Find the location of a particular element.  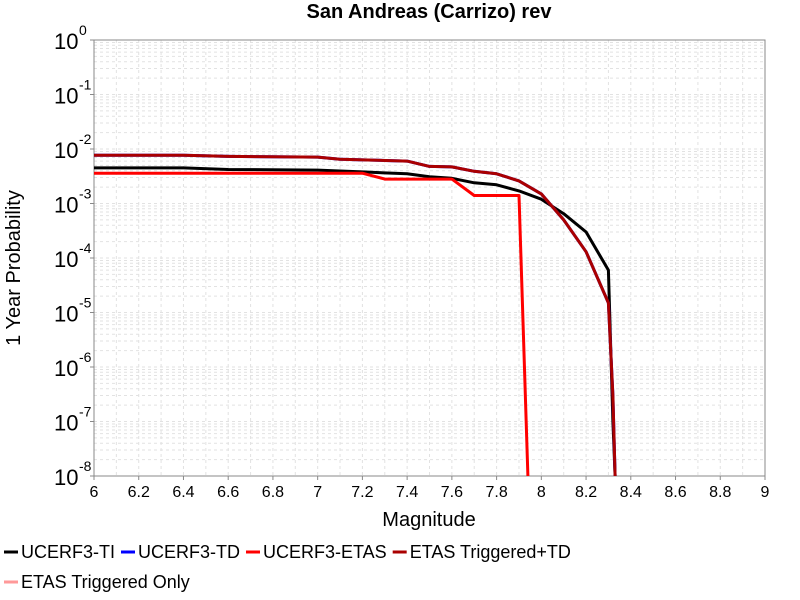

x-tick-label: 7.6 is located at coordinates (452, 492).